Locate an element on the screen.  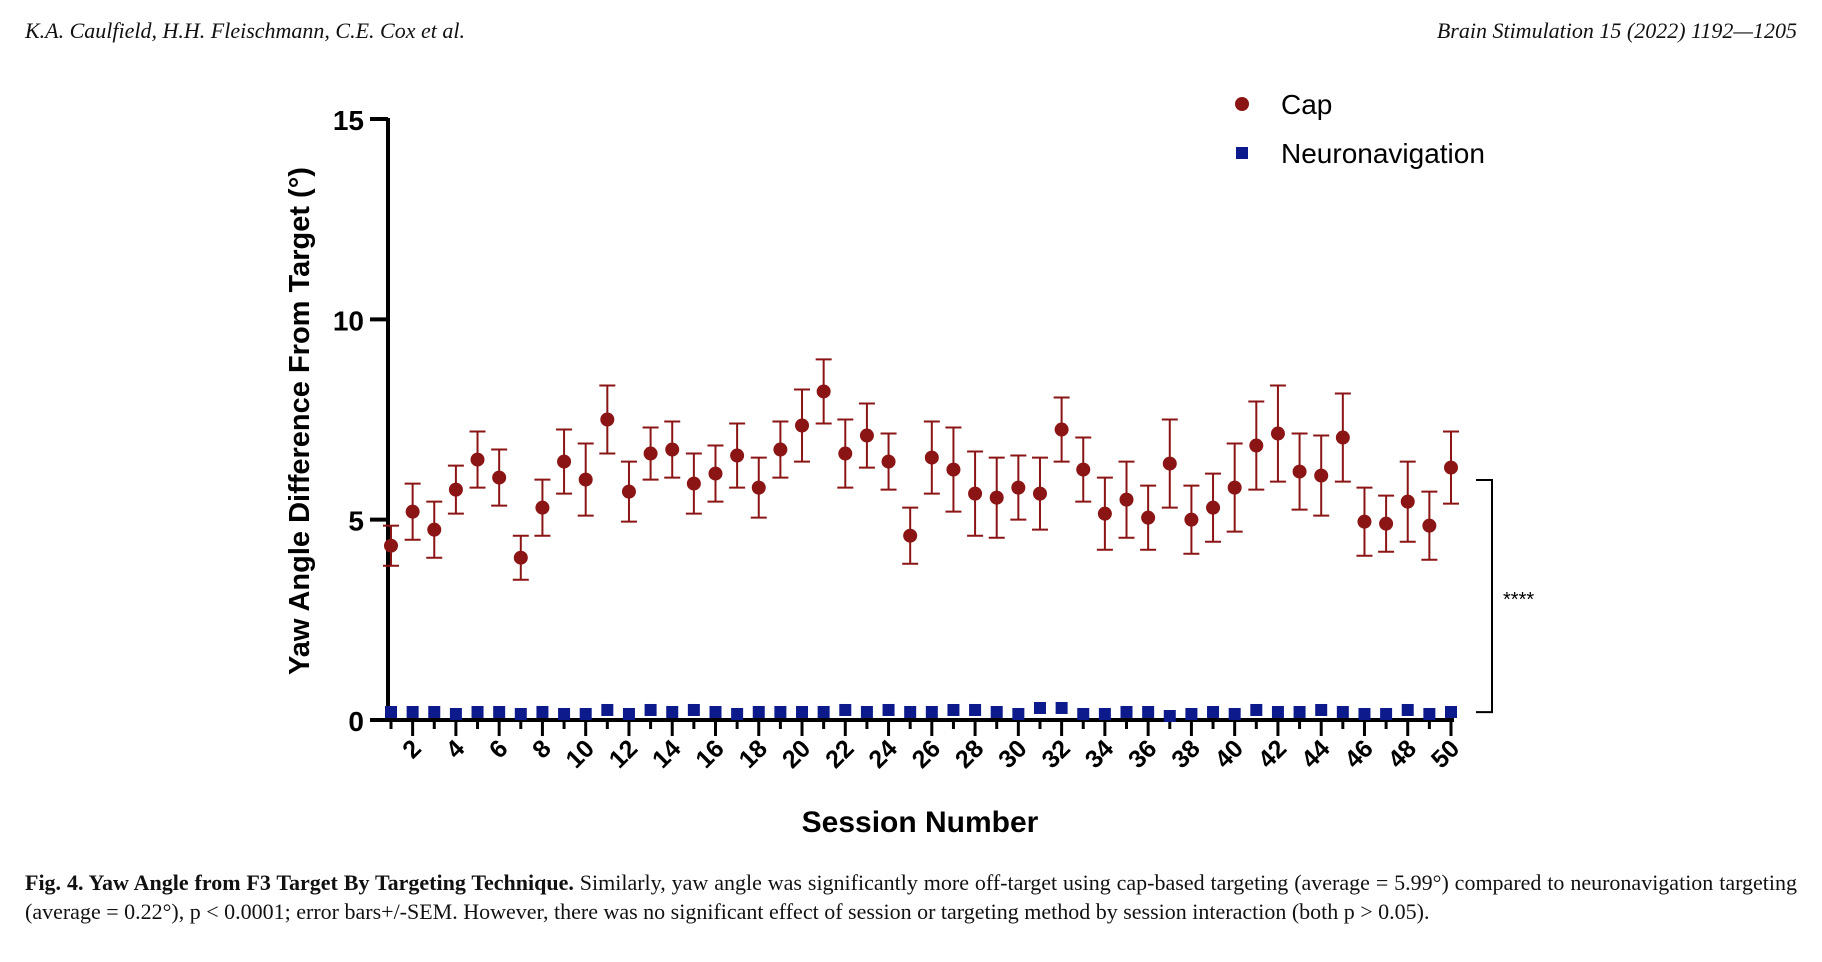
x-tick-label: 34 is located at coordinates (1100, 754).